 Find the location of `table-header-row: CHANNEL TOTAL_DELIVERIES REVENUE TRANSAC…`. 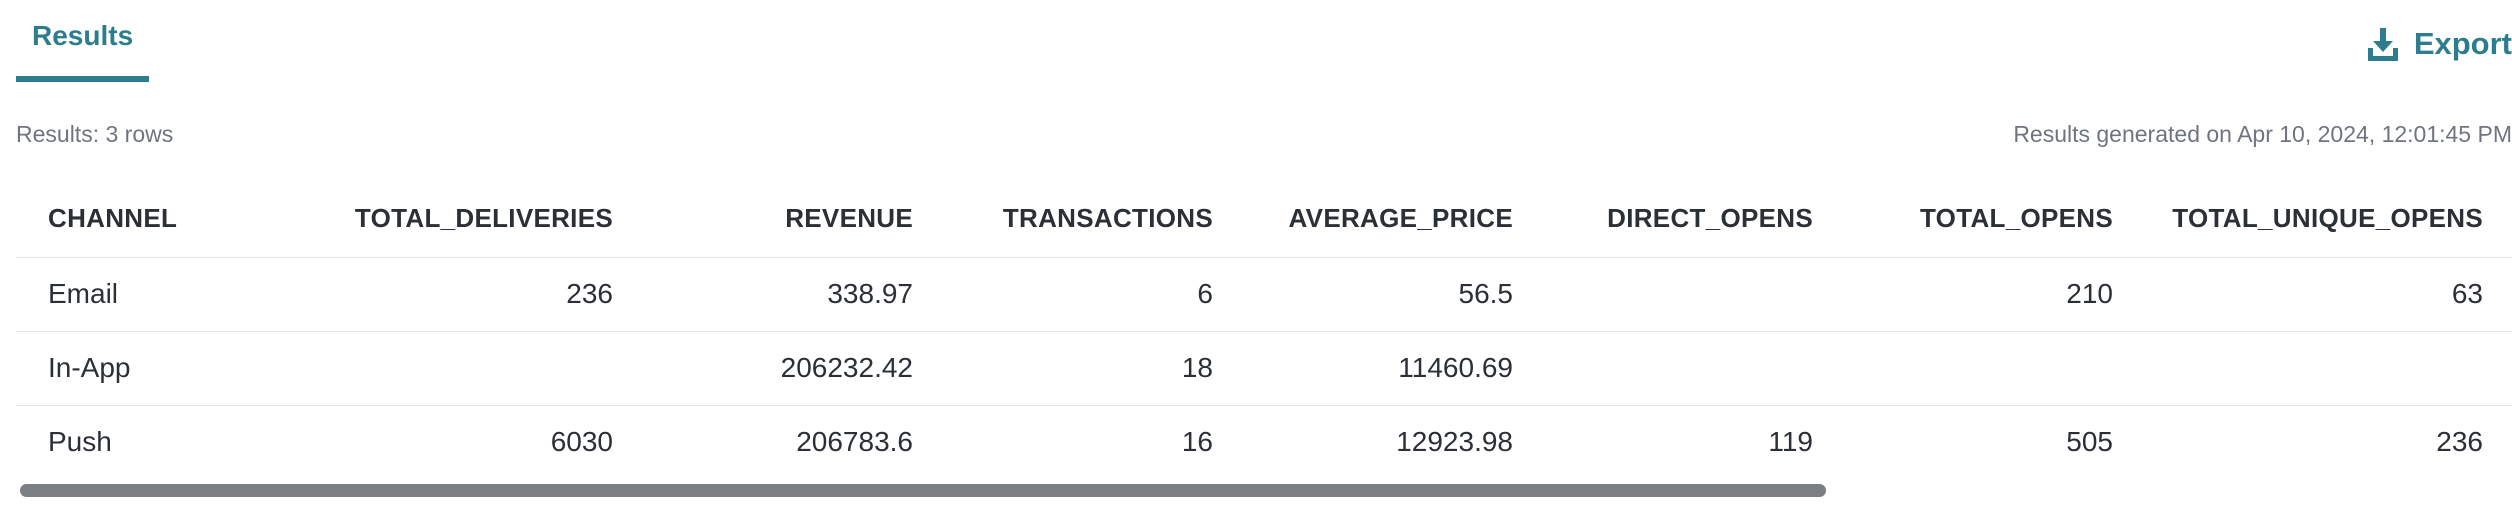

table-header-row: CHANNEL TOTAL_DELIVERIES REVENUE TRANSAC… is located at coordinates (1264, 219).